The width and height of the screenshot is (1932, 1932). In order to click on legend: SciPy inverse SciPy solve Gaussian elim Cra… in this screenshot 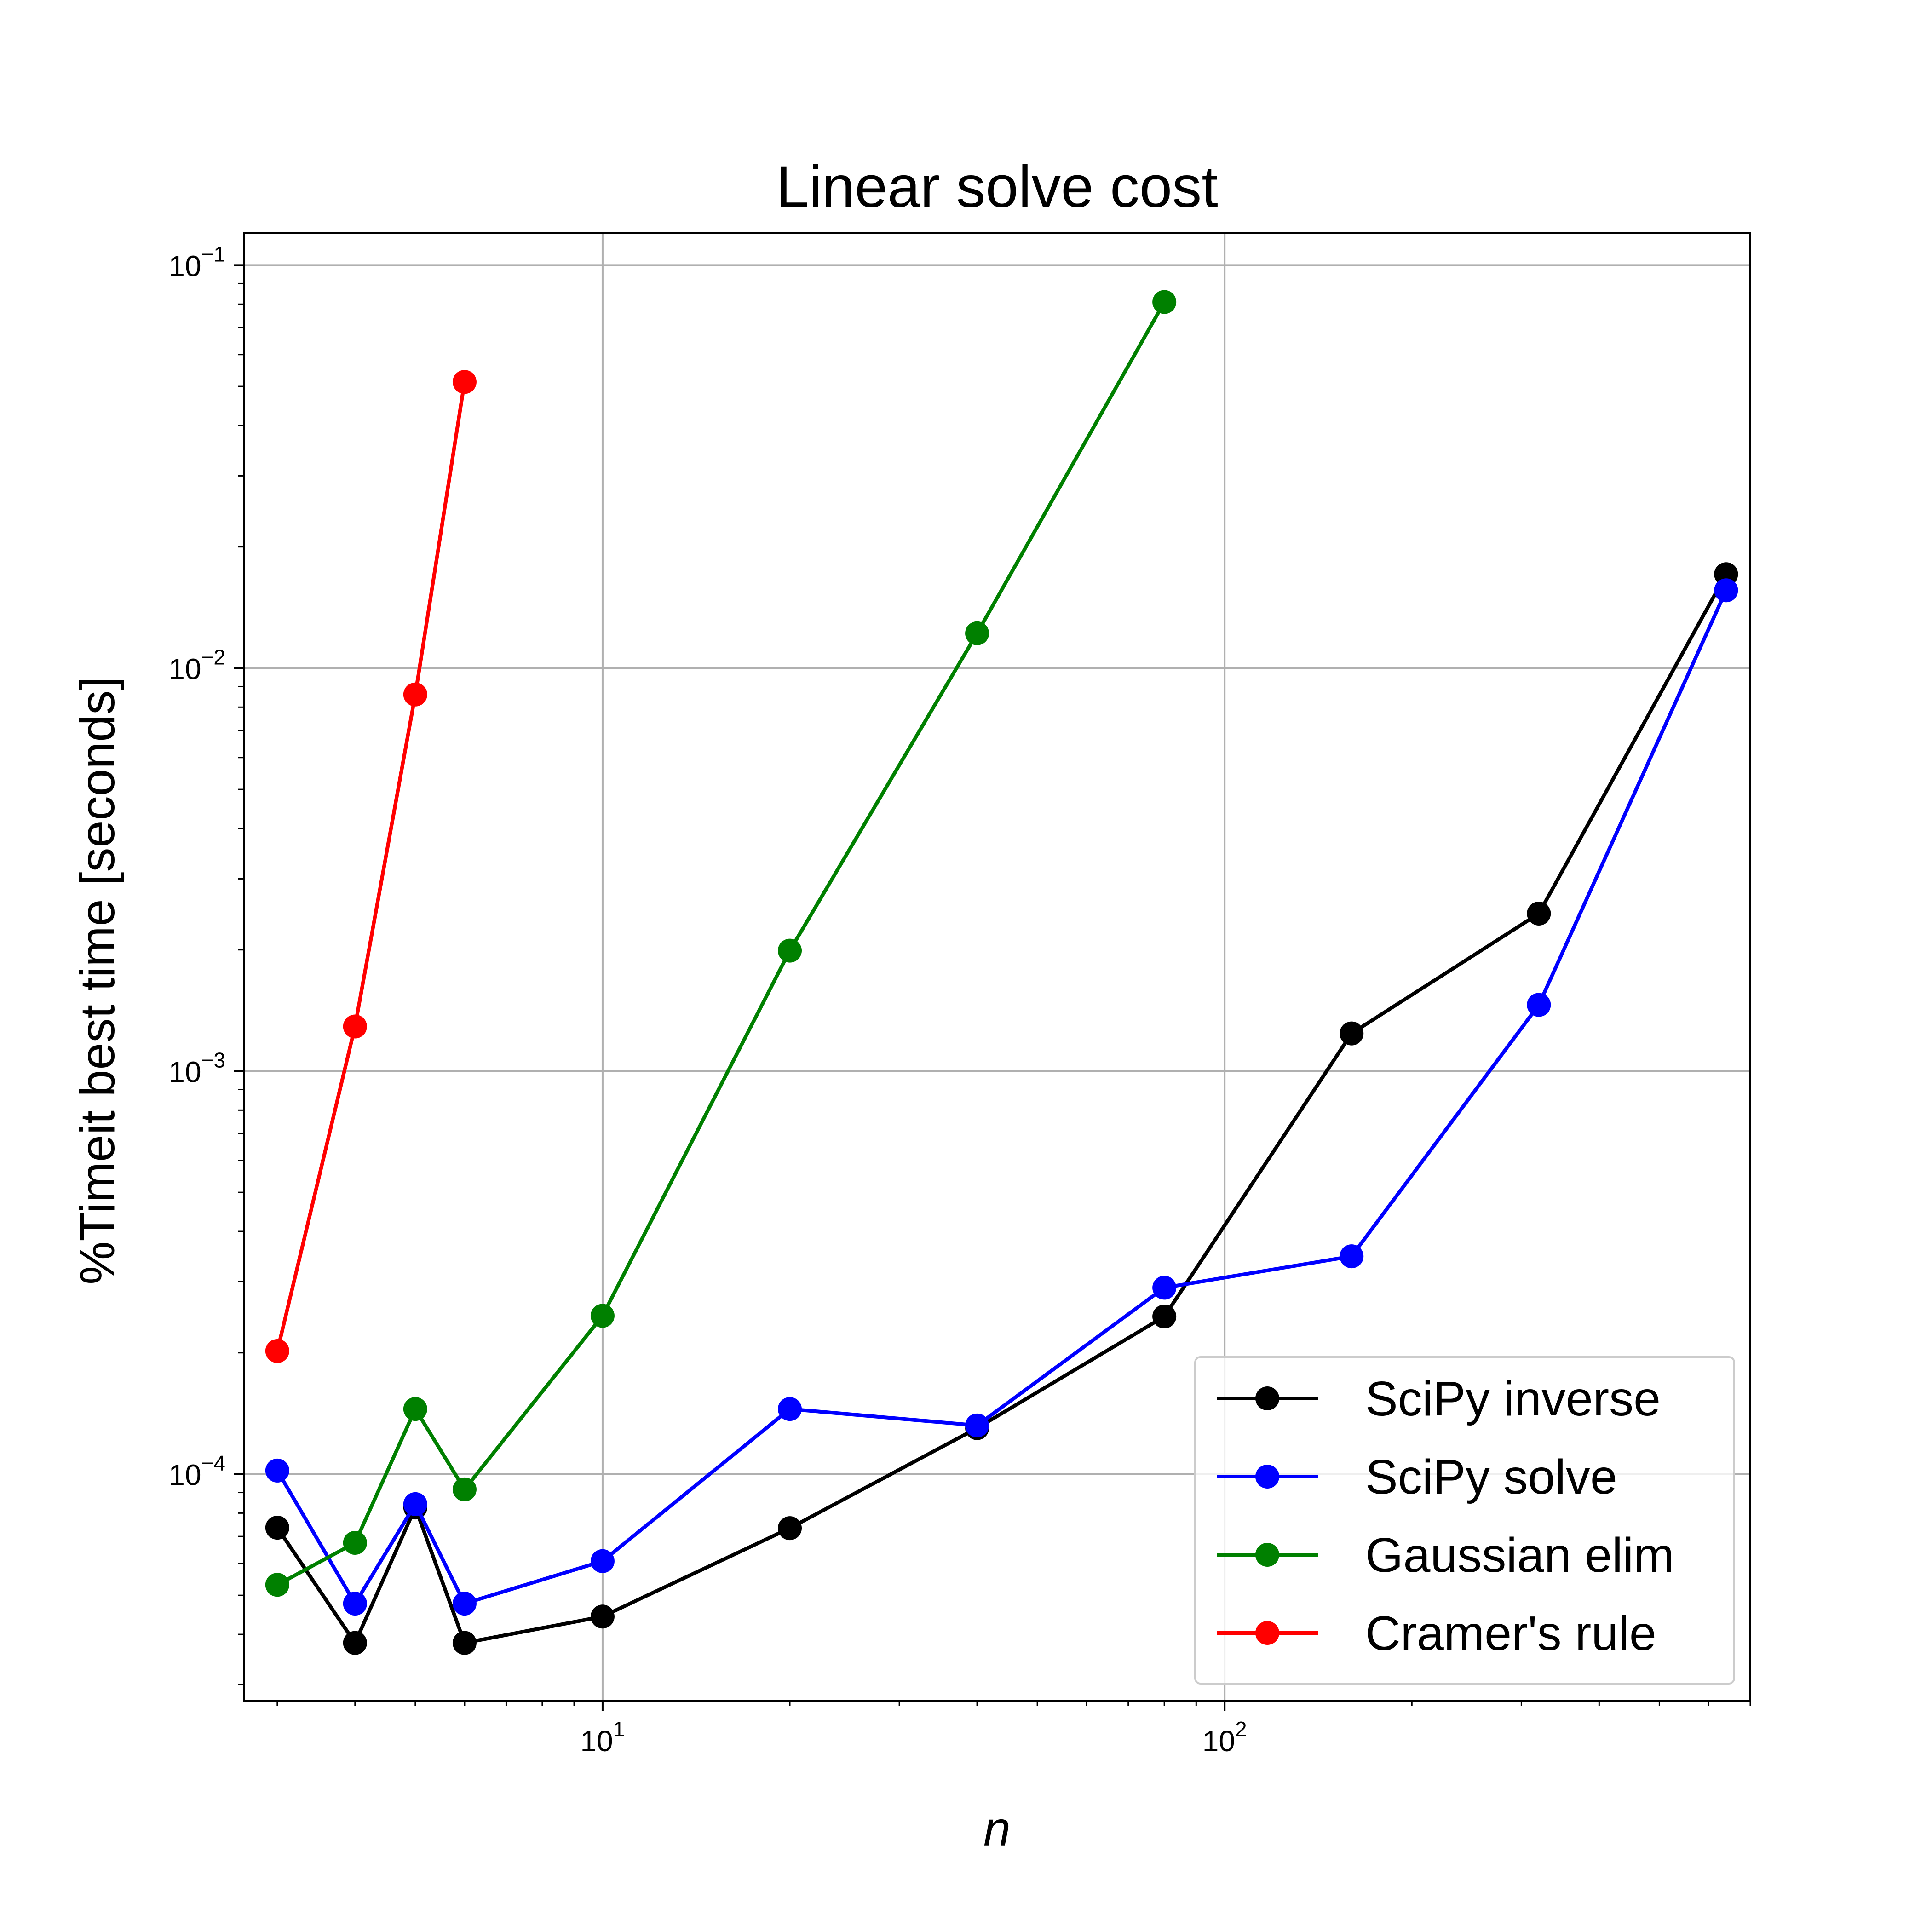, I will do `click(1464, 1520)`.